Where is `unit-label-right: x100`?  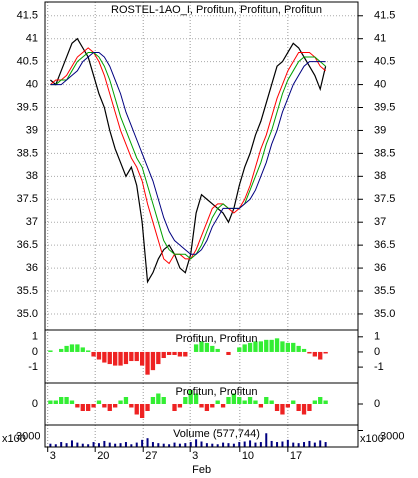
unit-label-right: x100 is located at coordinates (372, 439).